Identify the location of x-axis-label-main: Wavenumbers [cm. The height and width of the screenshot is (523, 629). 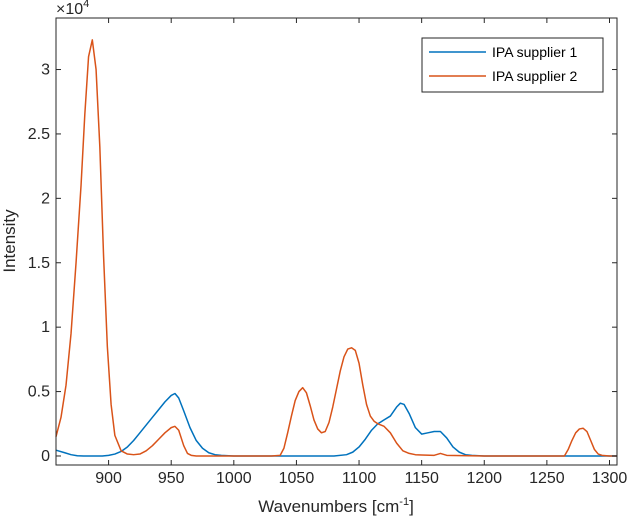
(328, 506).